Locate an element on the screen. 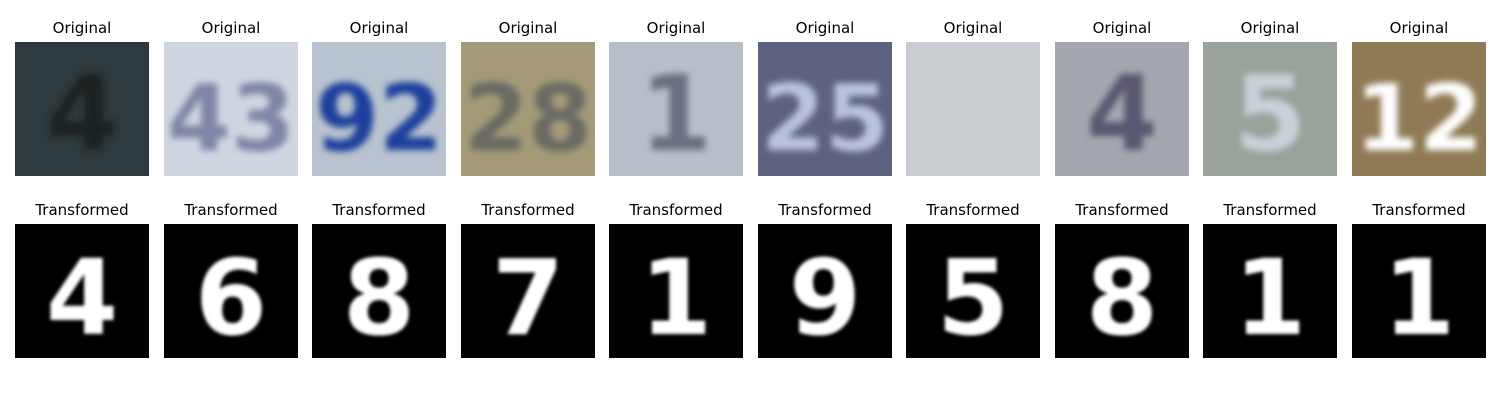  original-image: 28 is located at coordinates (528, 109).